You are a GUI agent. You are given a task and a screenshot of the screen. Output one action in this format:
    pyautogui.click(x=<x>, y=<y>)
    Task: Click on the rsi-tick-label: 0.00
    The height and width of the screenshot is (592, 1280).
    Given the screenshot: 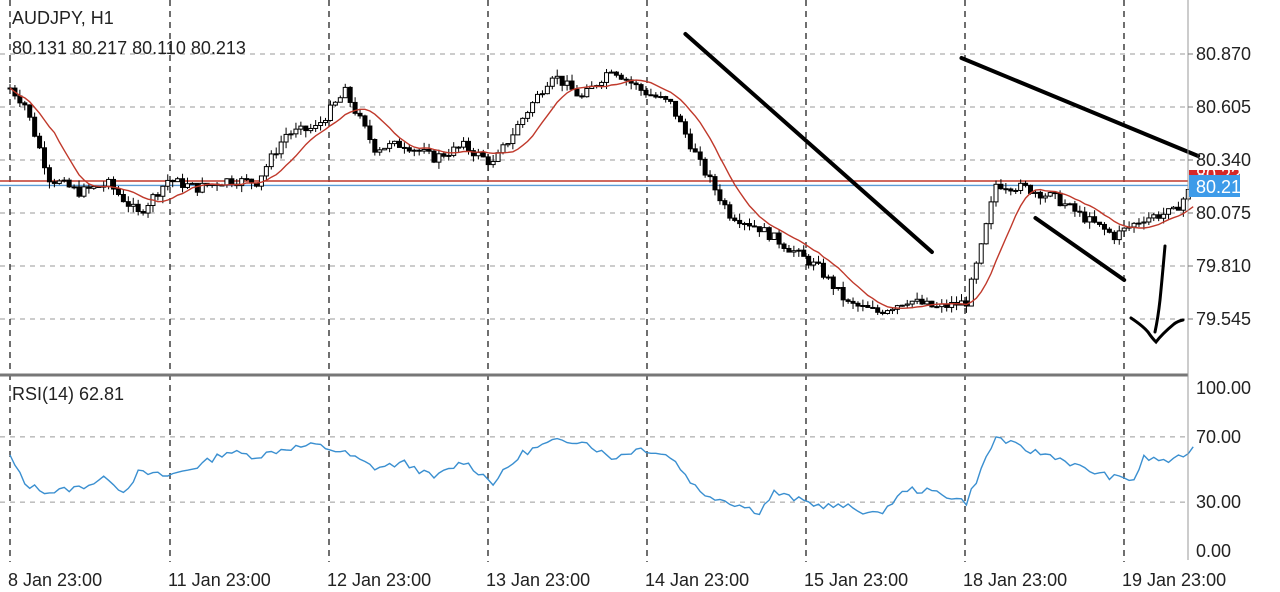 What is the action you would take?
    pyautogui.click(x=1213, y=551)
    